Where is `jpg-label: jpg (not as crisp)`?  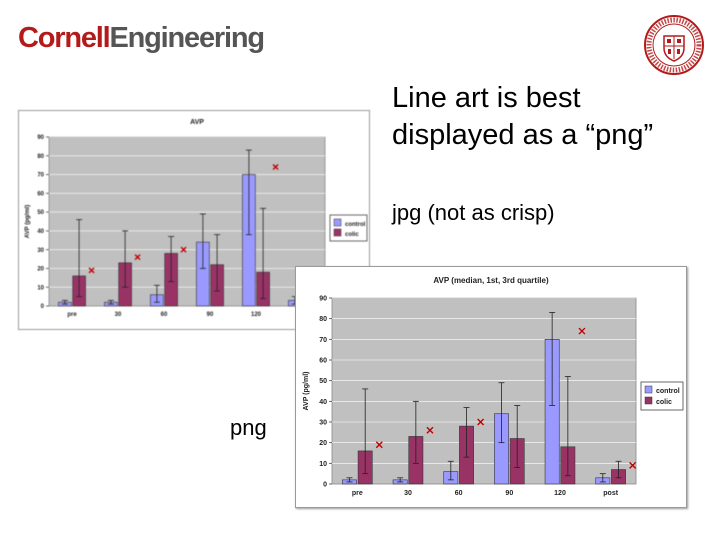 jpg-label: jpg (not as crisp) is located at coordinates (473, 212).